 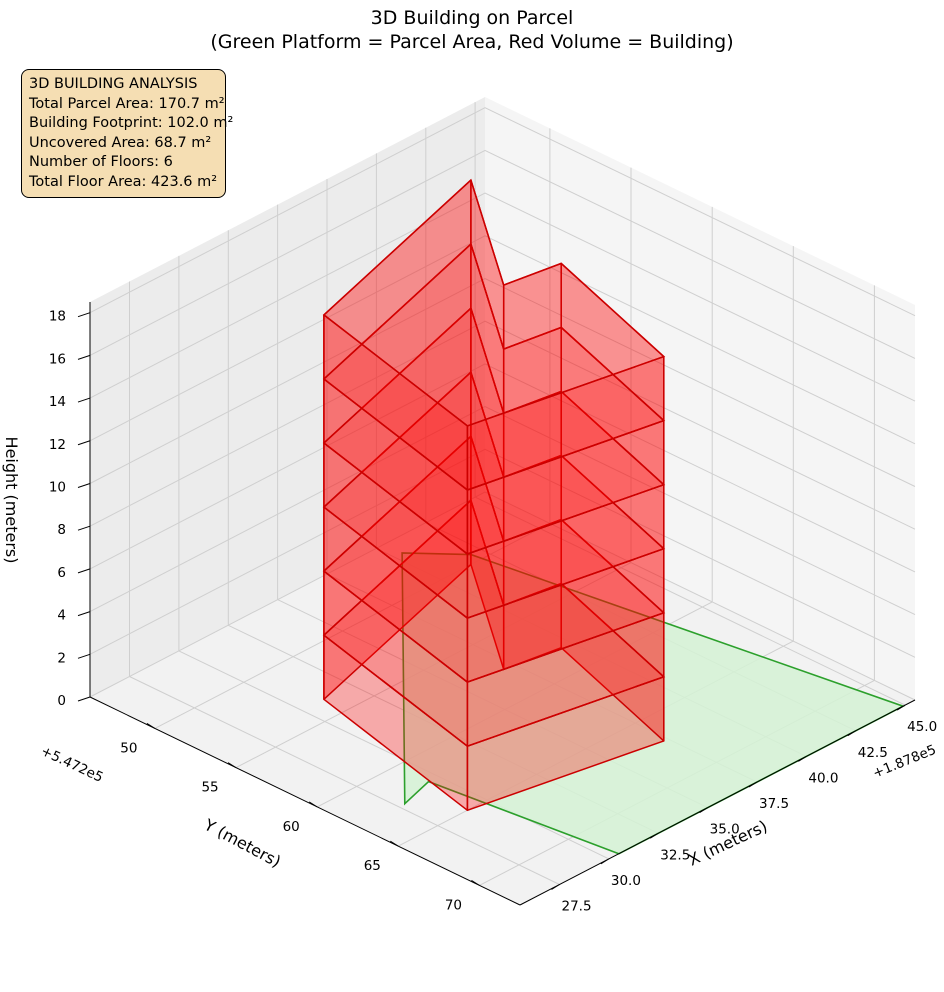 I want to click on floor-slab, so click(x=494, y=302).